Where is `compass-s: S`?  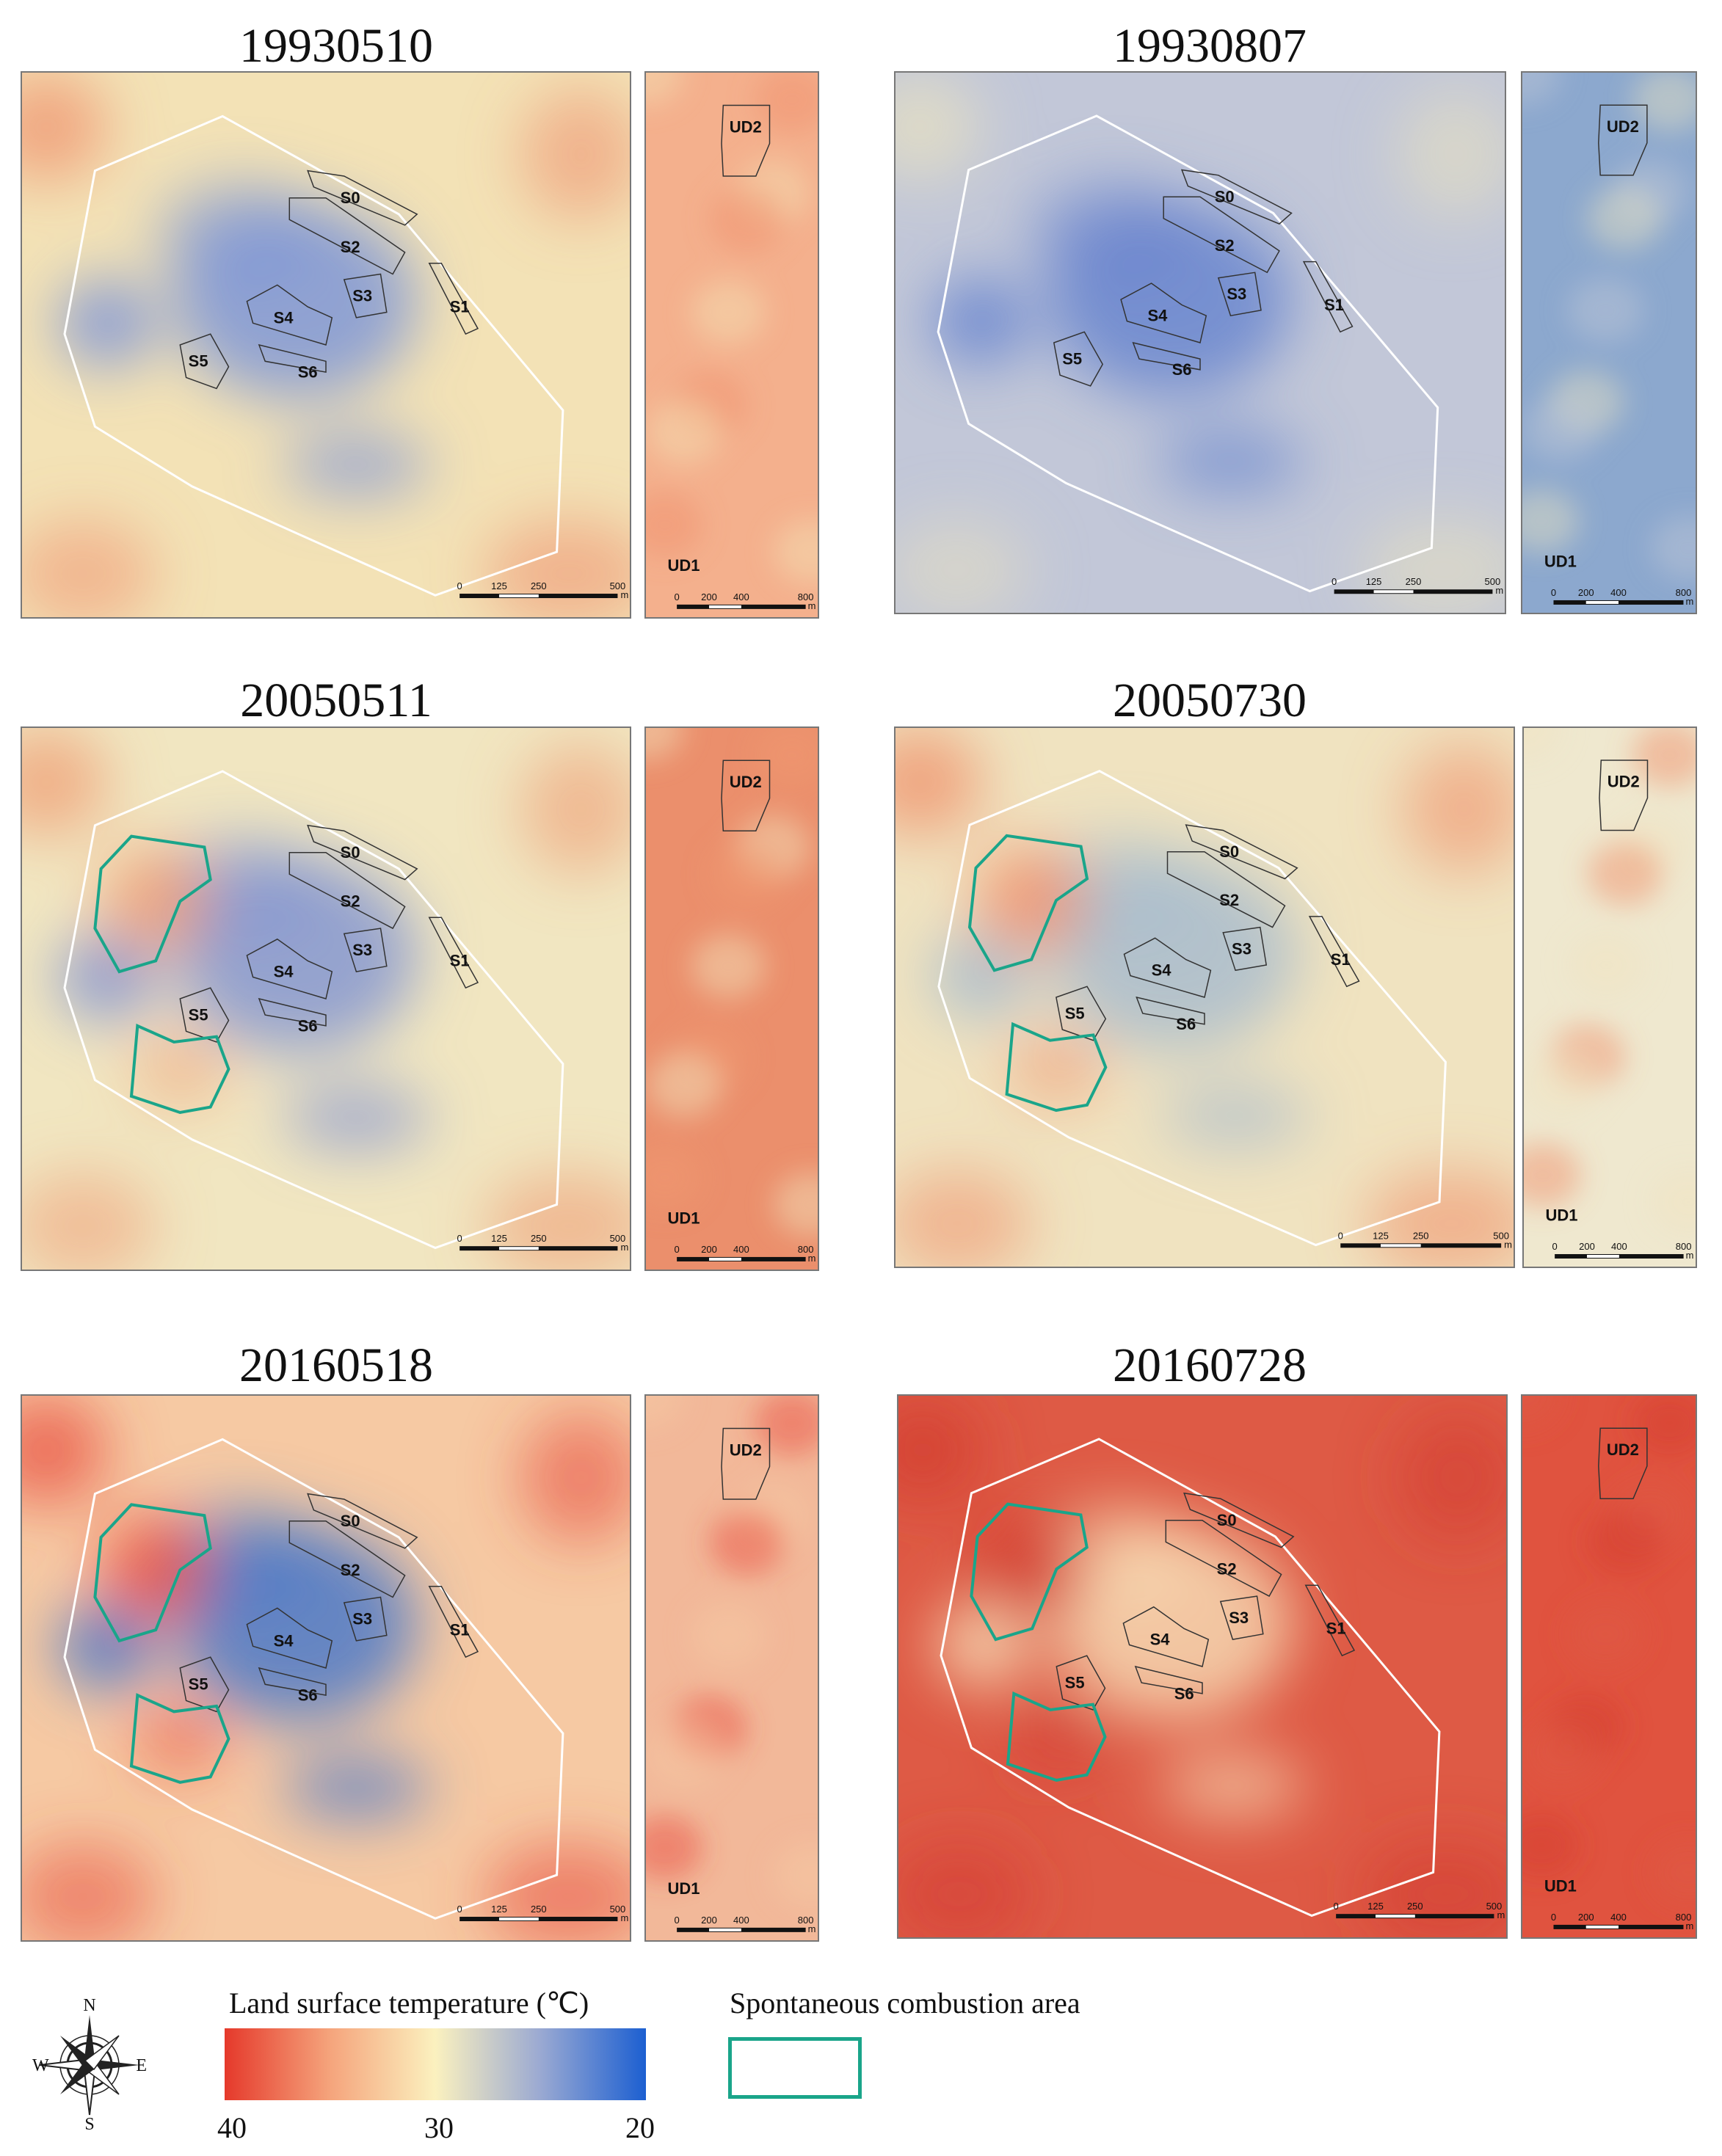
compass-s: S is located at coordinates (89, 2123).